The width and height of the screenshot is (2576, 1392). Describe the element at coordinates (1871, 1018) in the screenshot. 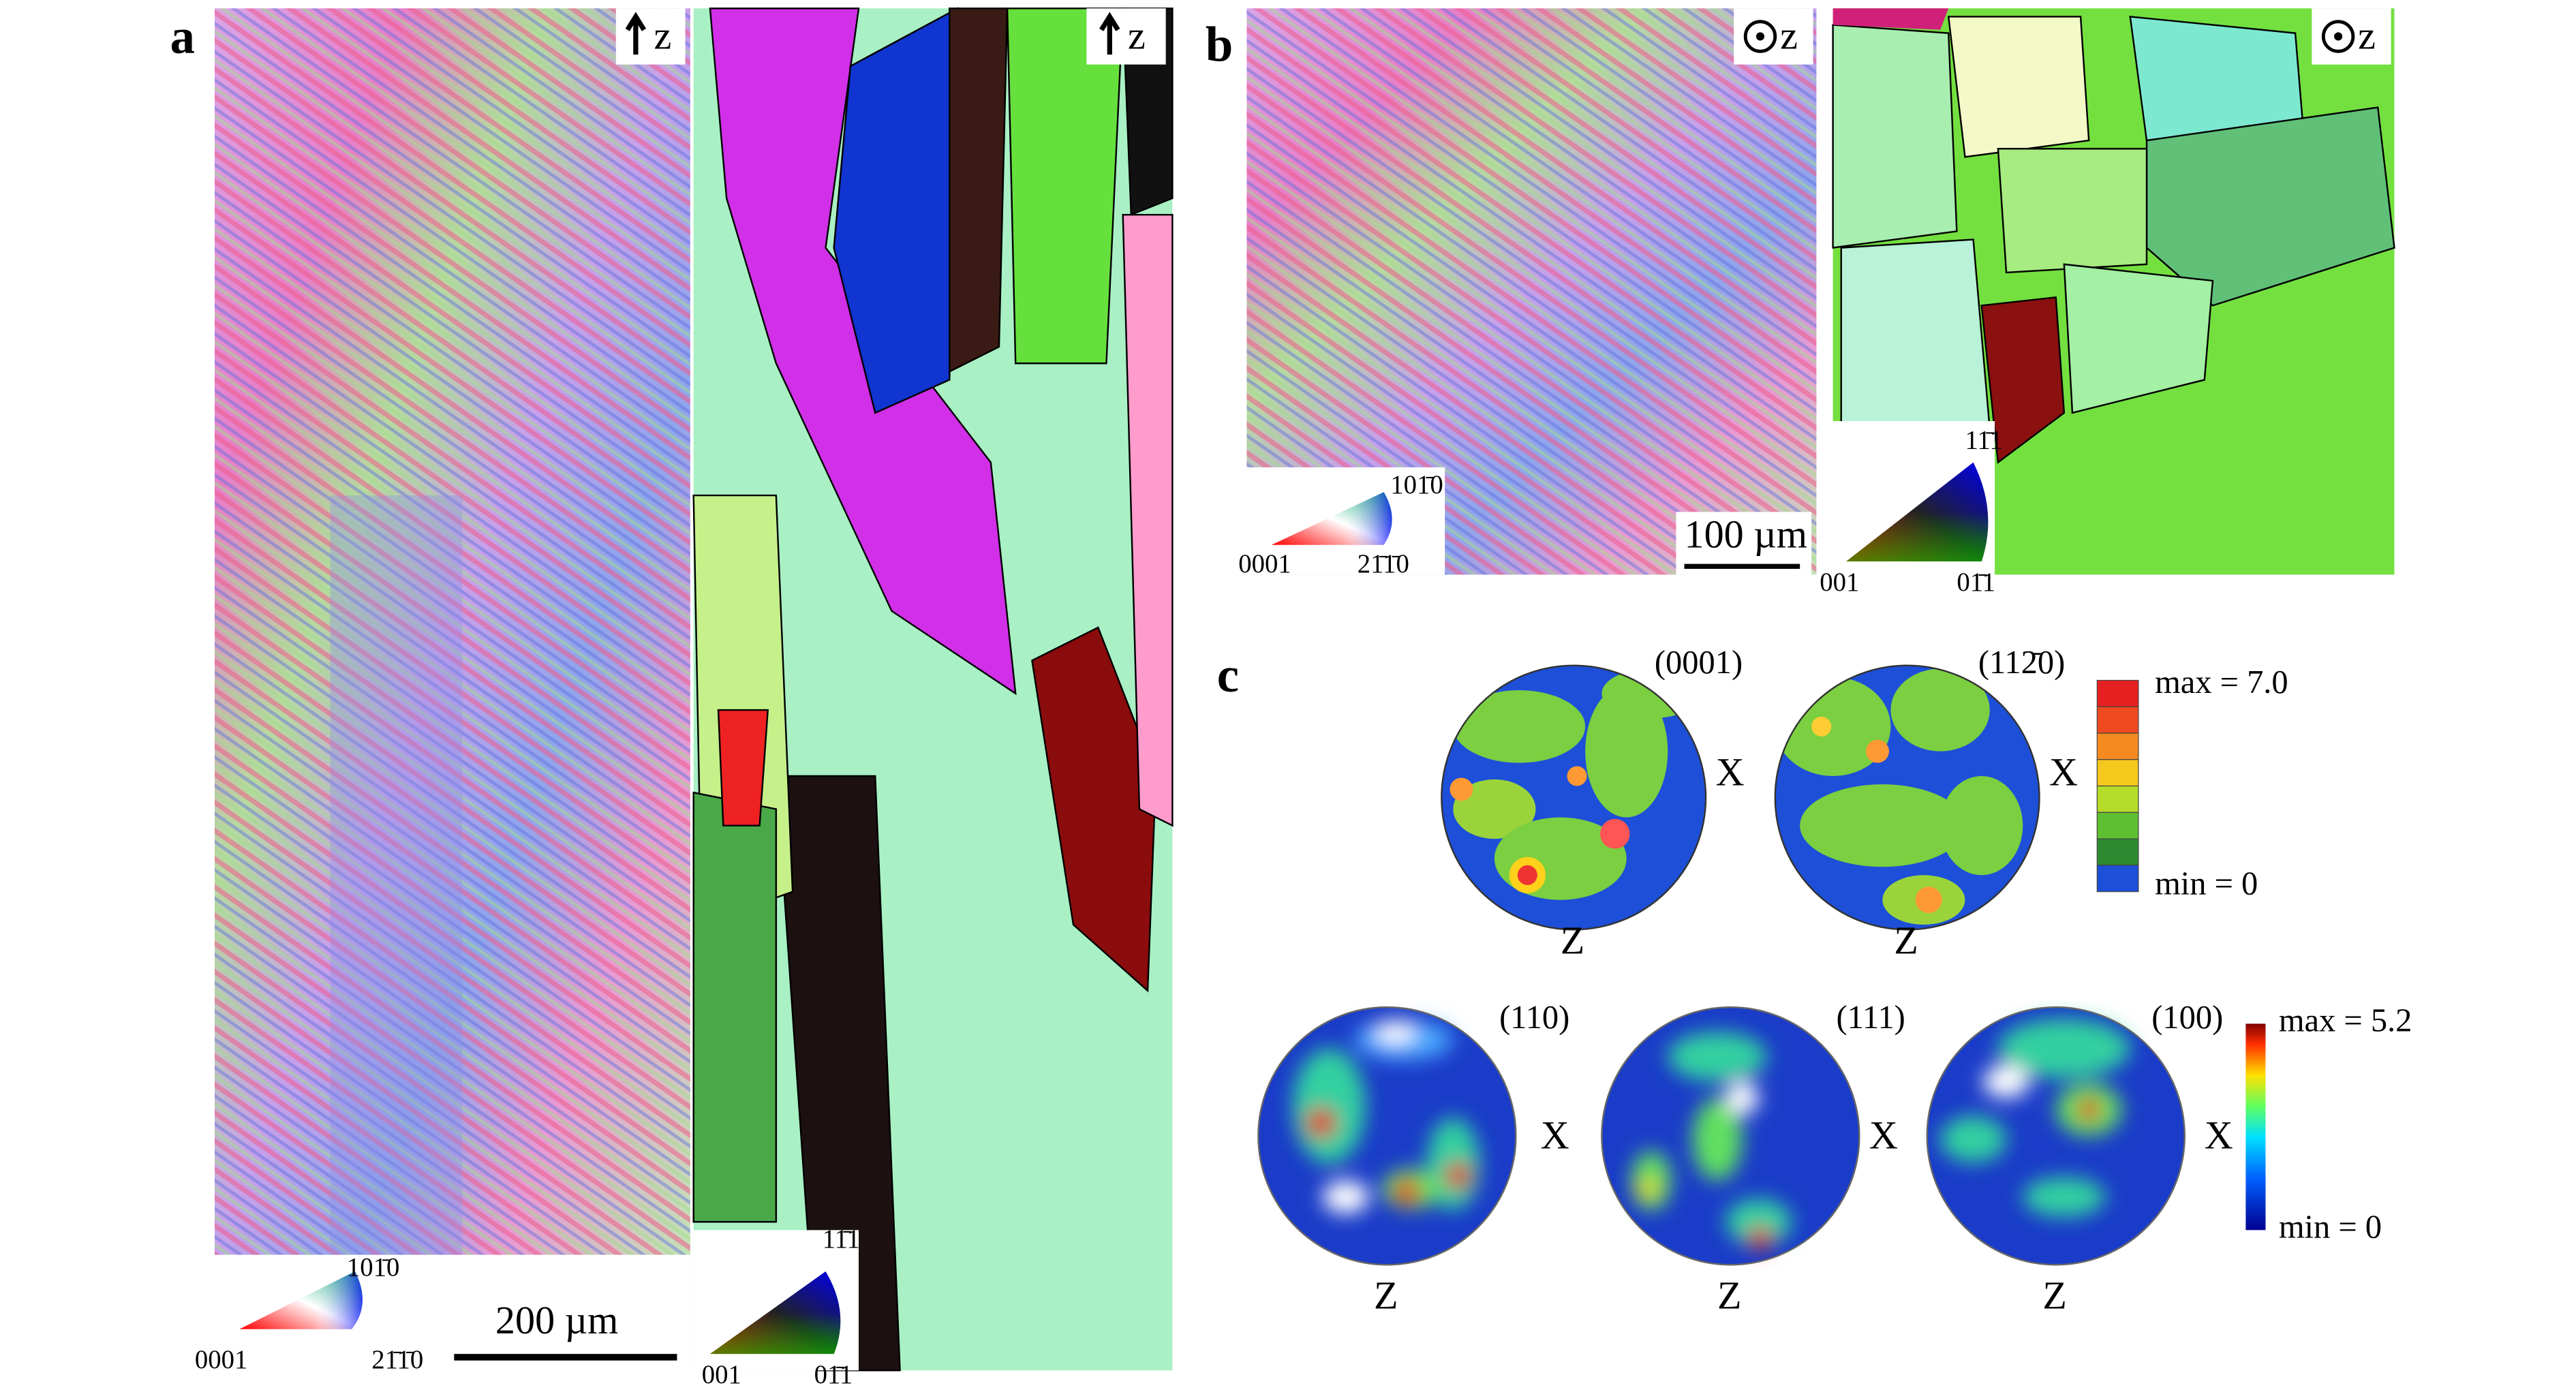

I see `plane-label: (111)` at that location.